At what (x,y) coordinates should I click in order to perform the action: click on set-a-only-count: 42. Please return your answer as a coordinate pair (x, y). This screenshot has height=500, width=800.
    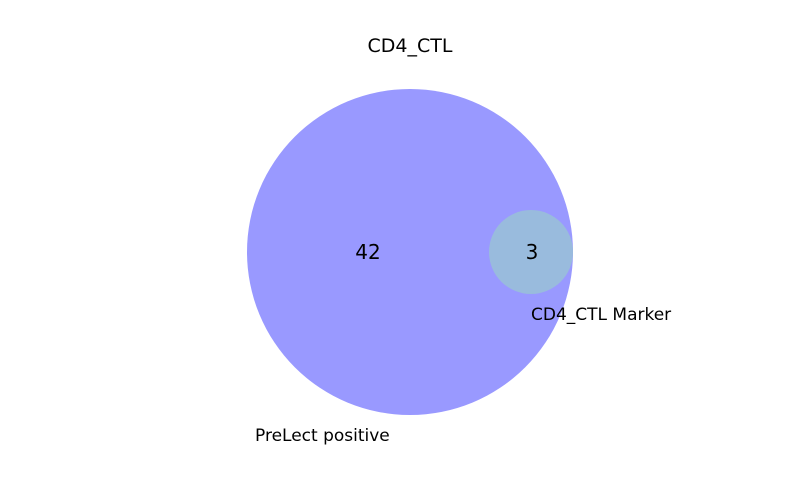
    Looking at the image, I should click on (367, 252).